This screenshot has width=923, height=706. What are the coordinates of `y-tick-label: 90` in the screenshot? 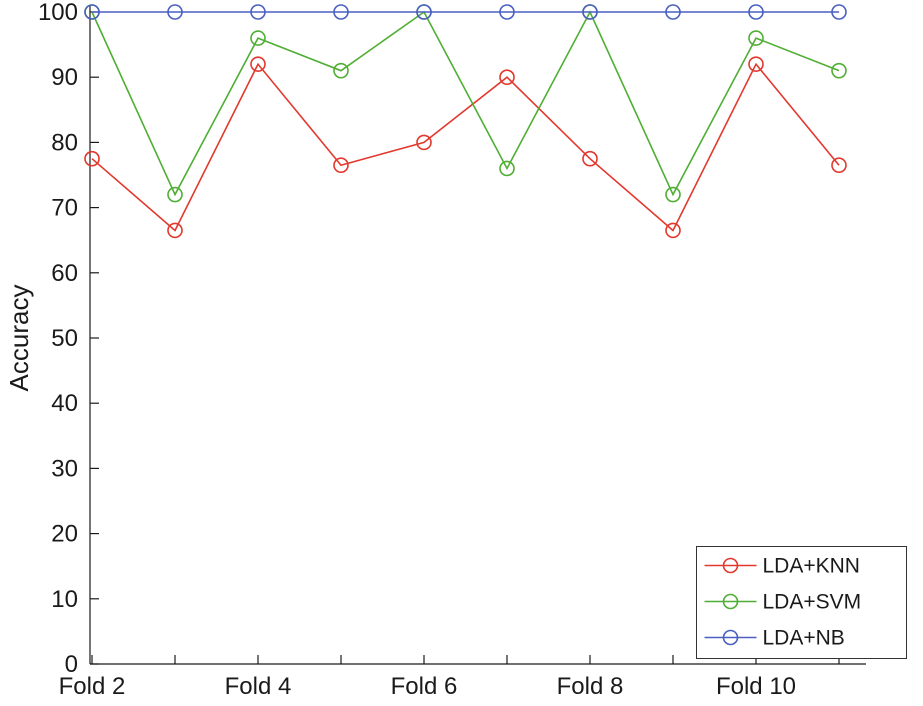 It's located at (64, 77).